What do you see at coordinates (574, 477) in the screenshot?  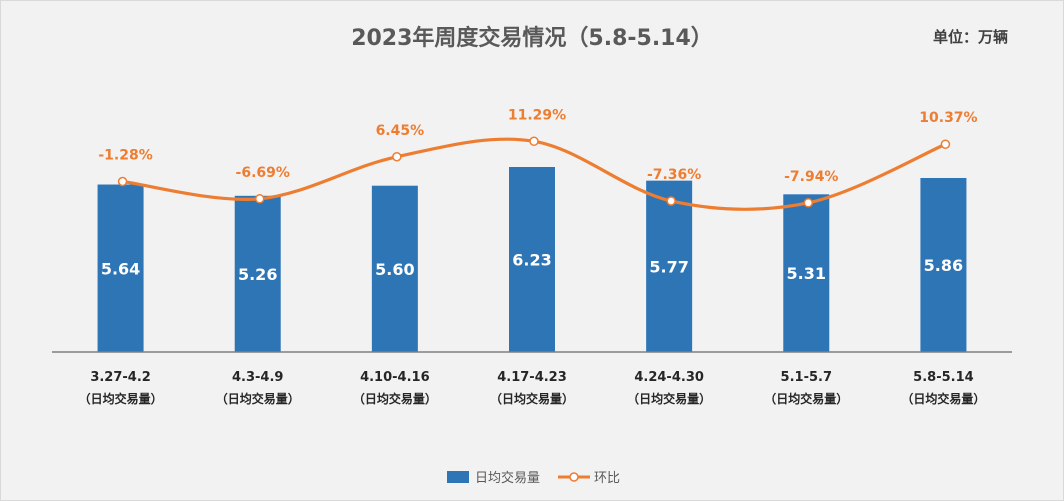 I see `legend-swatch-marker` at bounding box center [574, 477].